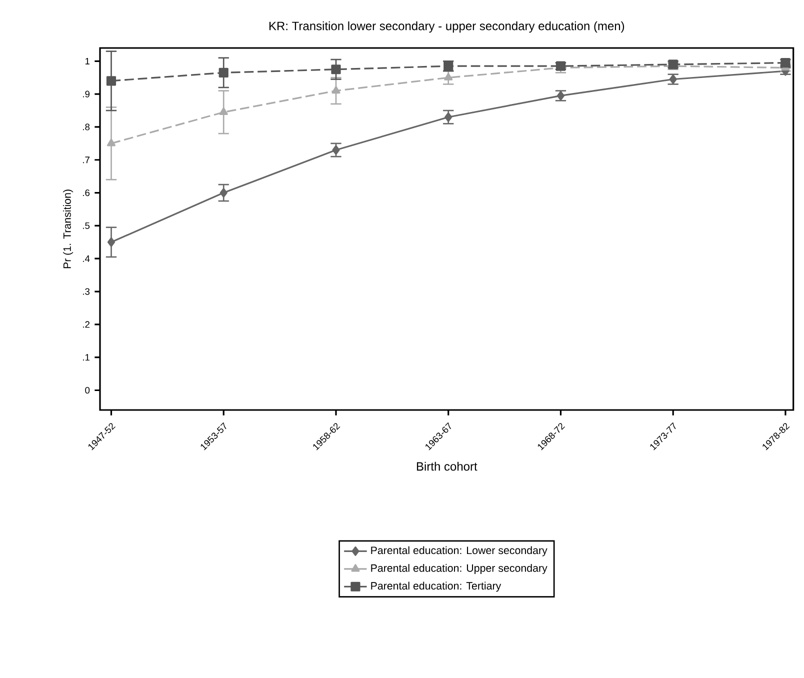 This screenshot has width=804, height=678. What do you see at coordinates (459, 551) in the screenshot?
I see `legend-label: Parental education: Lower secondary` at bounding box center [459, 551].